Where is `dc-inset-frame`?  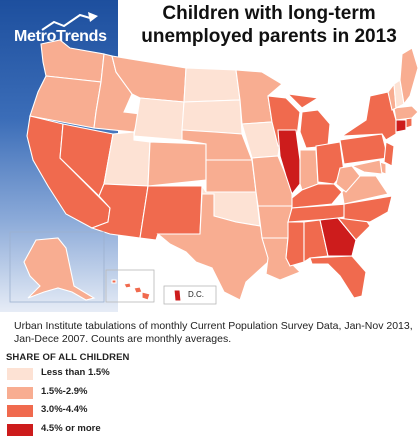
dc-inset-frame is located at coordinates (190, 295).